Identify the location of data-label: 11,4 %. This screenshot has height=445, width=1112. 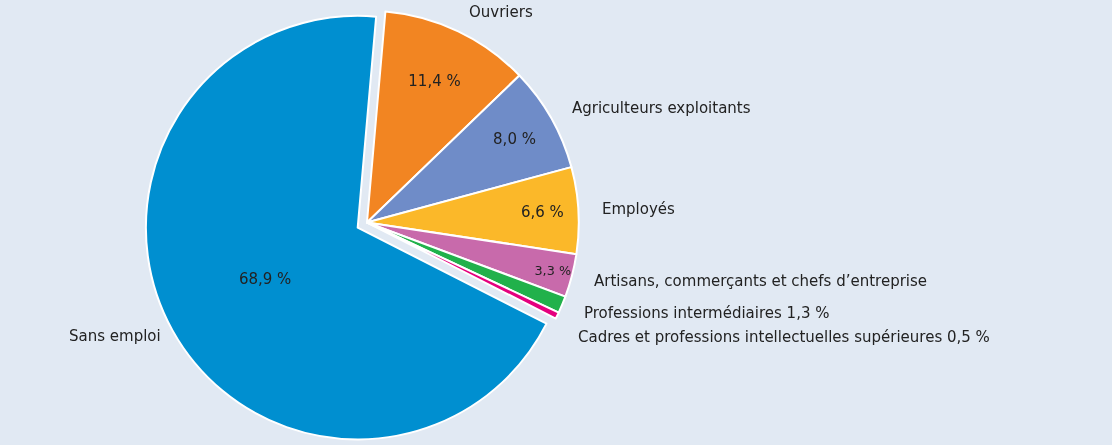
(434, 80).